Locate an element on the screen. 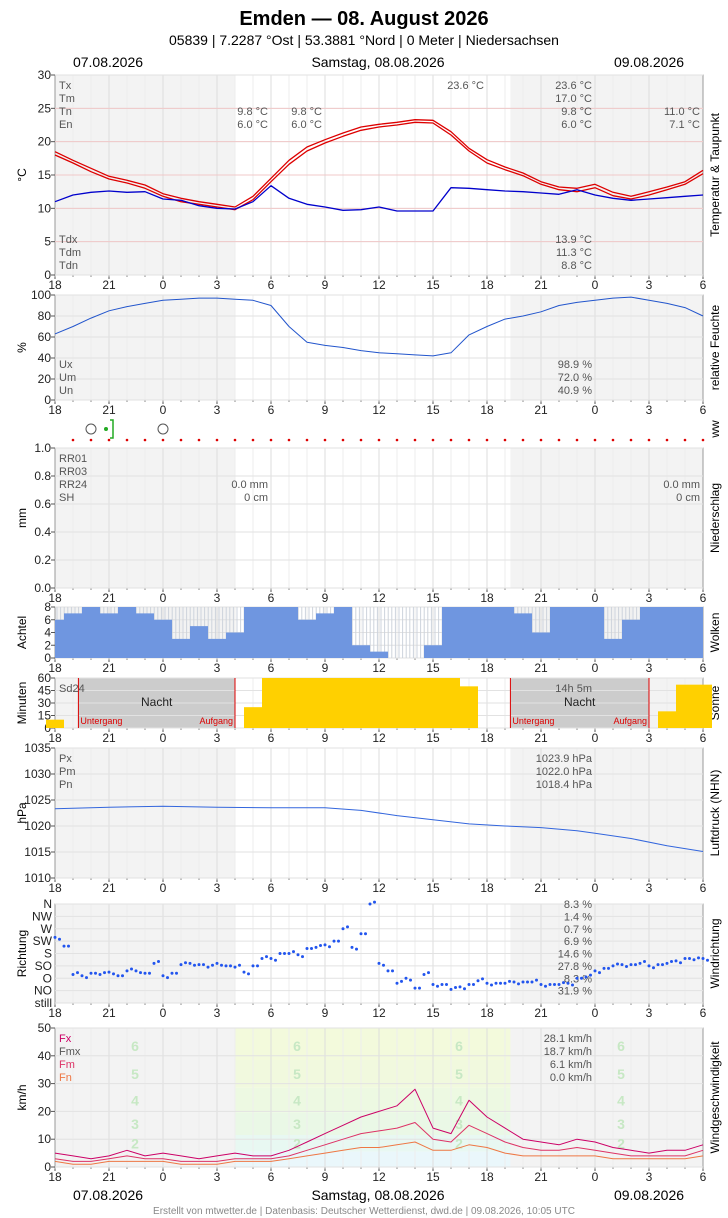 The height and width of the screenshot is (1218, 728). stat-value: 0 cm is located at coordinates (256, 498).